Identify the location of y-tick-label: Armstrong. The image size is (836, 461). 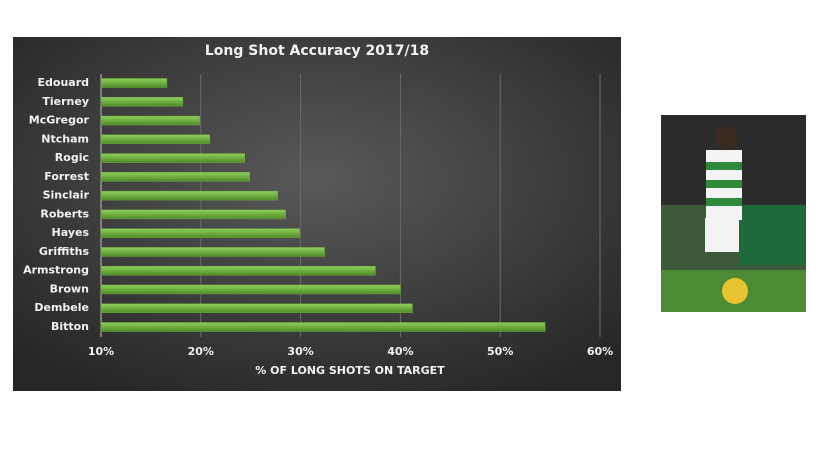
(56, 270).